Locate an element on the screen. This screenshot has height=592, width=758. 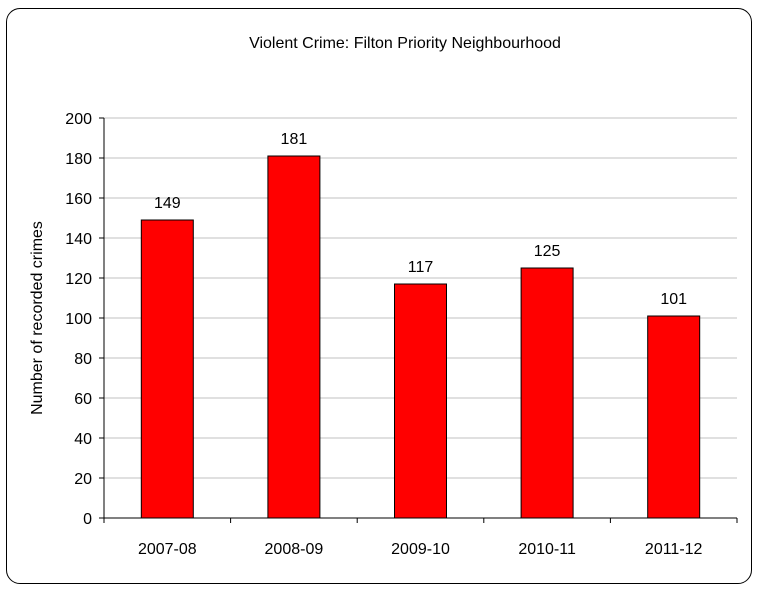
y-tick-label: 60 is located at coordinates (83, 399).